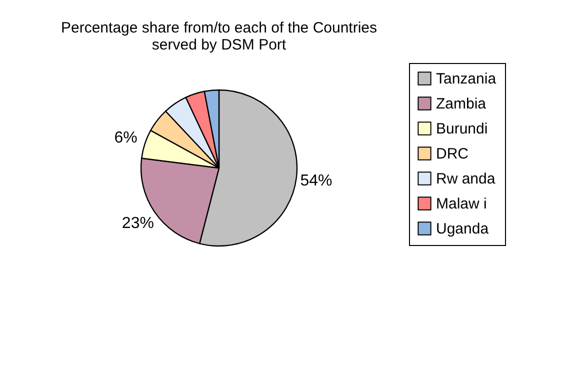 The width and height of the screenshot is (566, 378). I want to click on legend-label: Burundi, so click(462, 129).